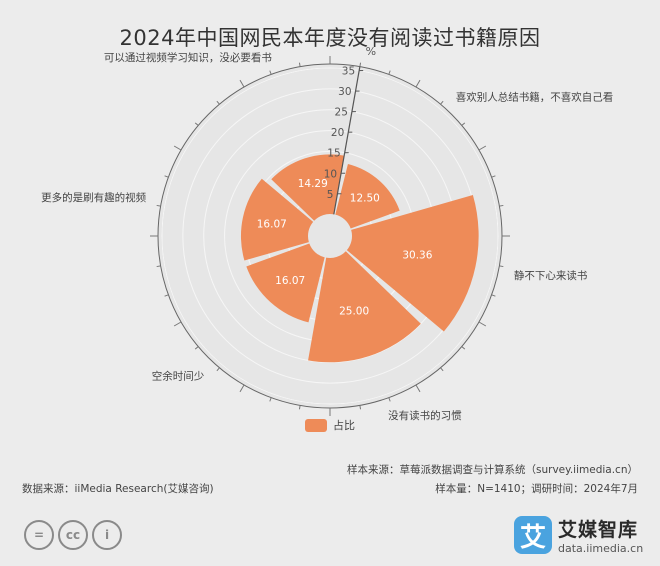  What do you see at coordinates (533, 535) in the screenshot?
I see `brand-logo-icon: 艾` at bounding box center [533, 535].